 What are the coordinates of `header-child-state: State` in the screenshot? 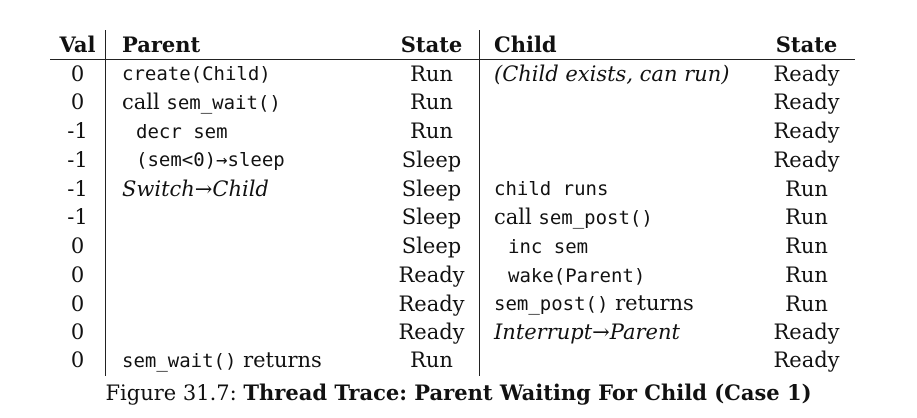 It's located at (806, 45).